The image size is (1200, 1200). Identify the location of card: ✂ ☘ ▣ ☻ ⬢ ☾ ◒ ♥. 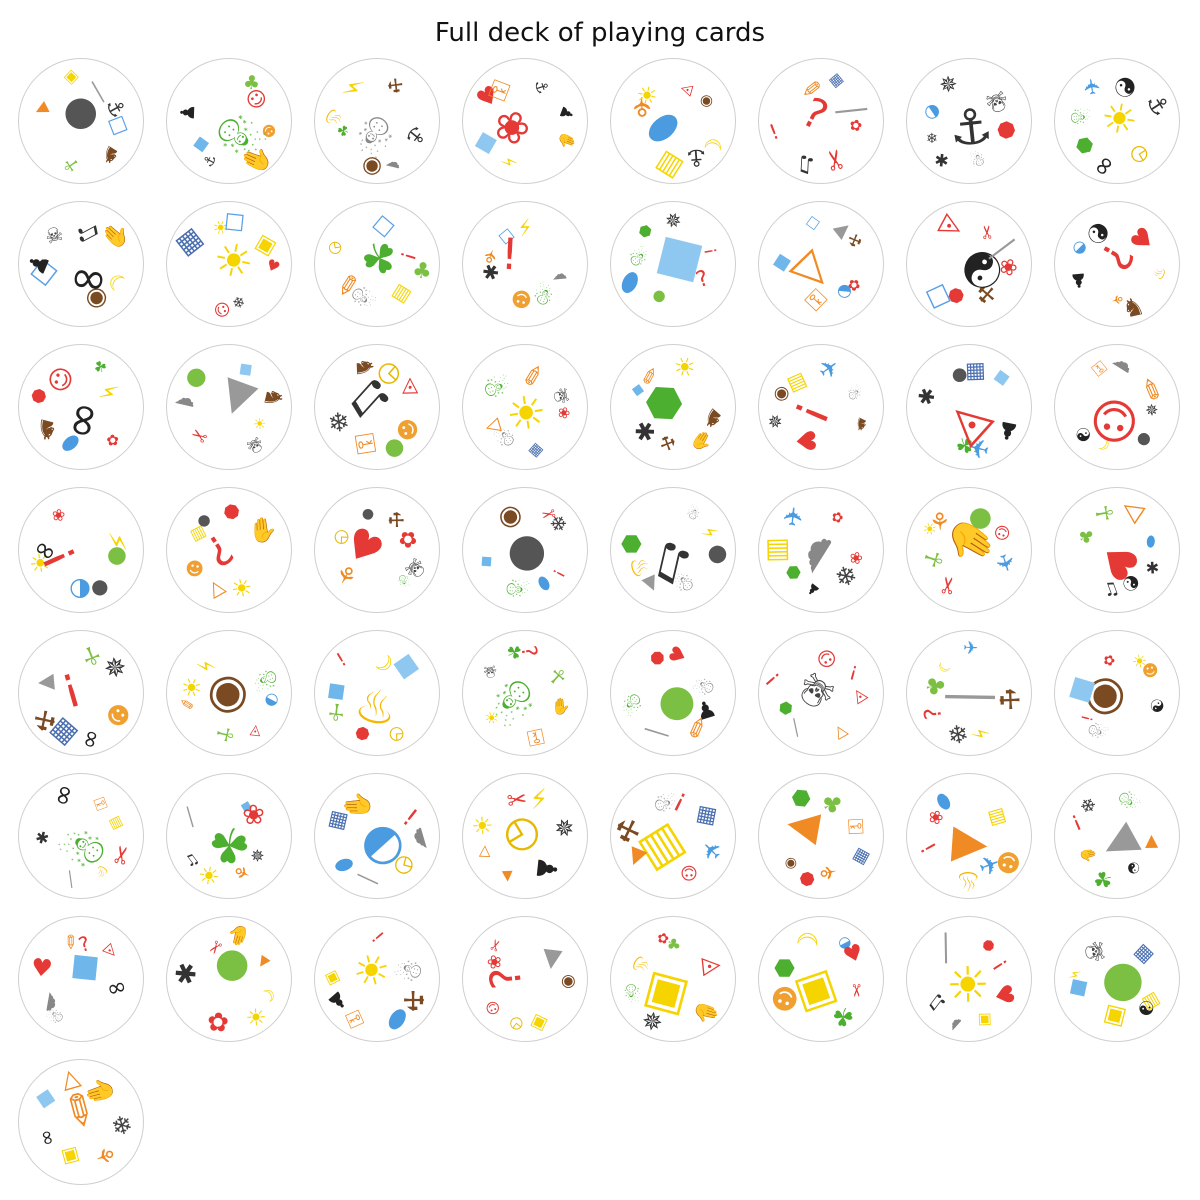
(821, 979).